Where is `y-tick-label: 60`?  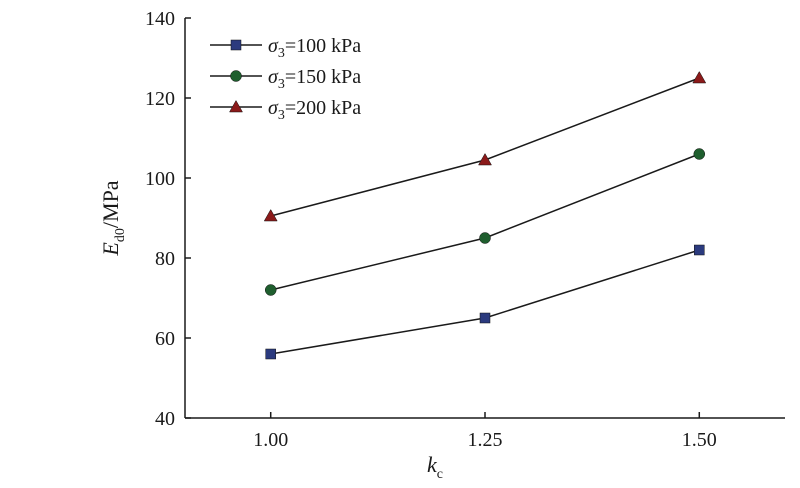
y-tick-label: 60 is located at coordinates (165, 339).